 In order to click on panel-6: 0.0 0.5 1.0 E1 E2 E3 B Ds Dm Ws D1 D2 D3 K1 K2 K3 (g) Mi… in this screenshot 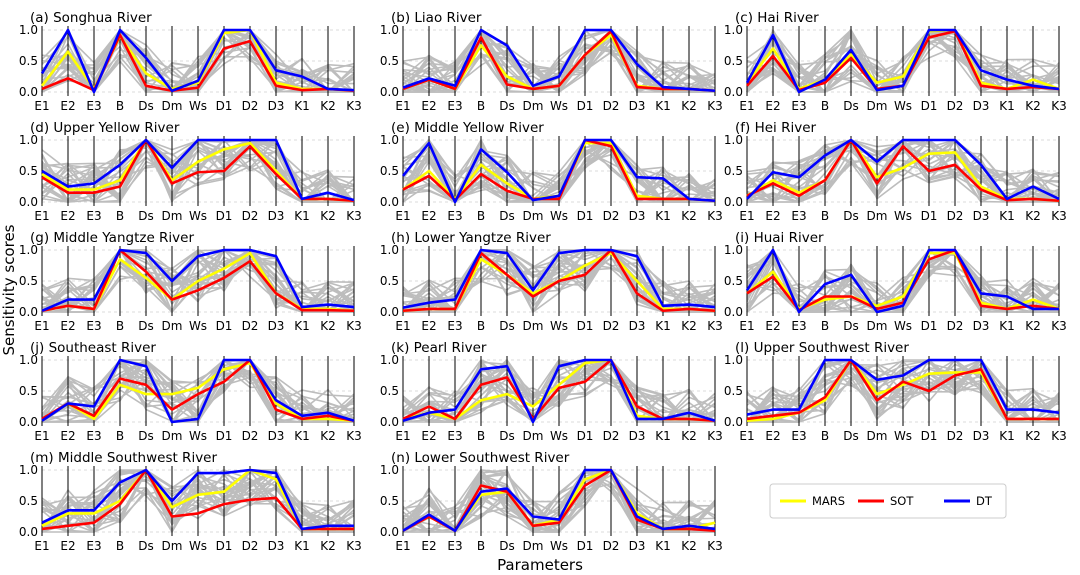, I will do `click(190, 281)`.